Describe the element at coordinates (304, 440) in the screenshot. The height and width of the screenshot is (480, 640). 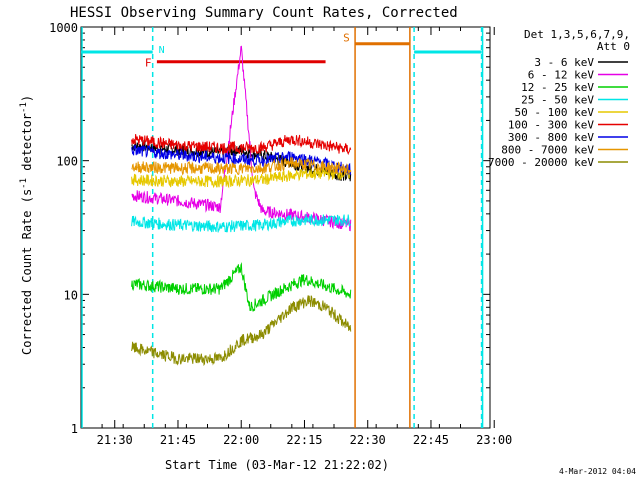
I see `x-tick-label: 22:15` at that location.